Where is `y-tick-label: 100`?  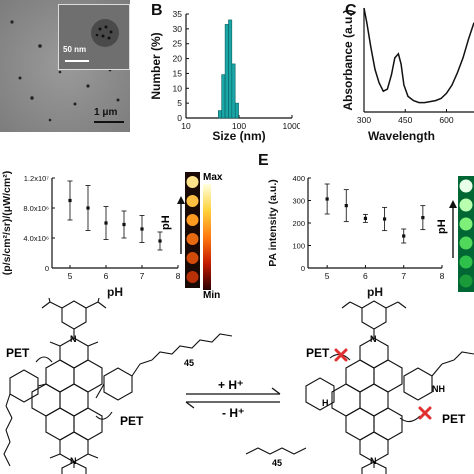
y-tick-label: 100 is located at coordinates (298, 246).